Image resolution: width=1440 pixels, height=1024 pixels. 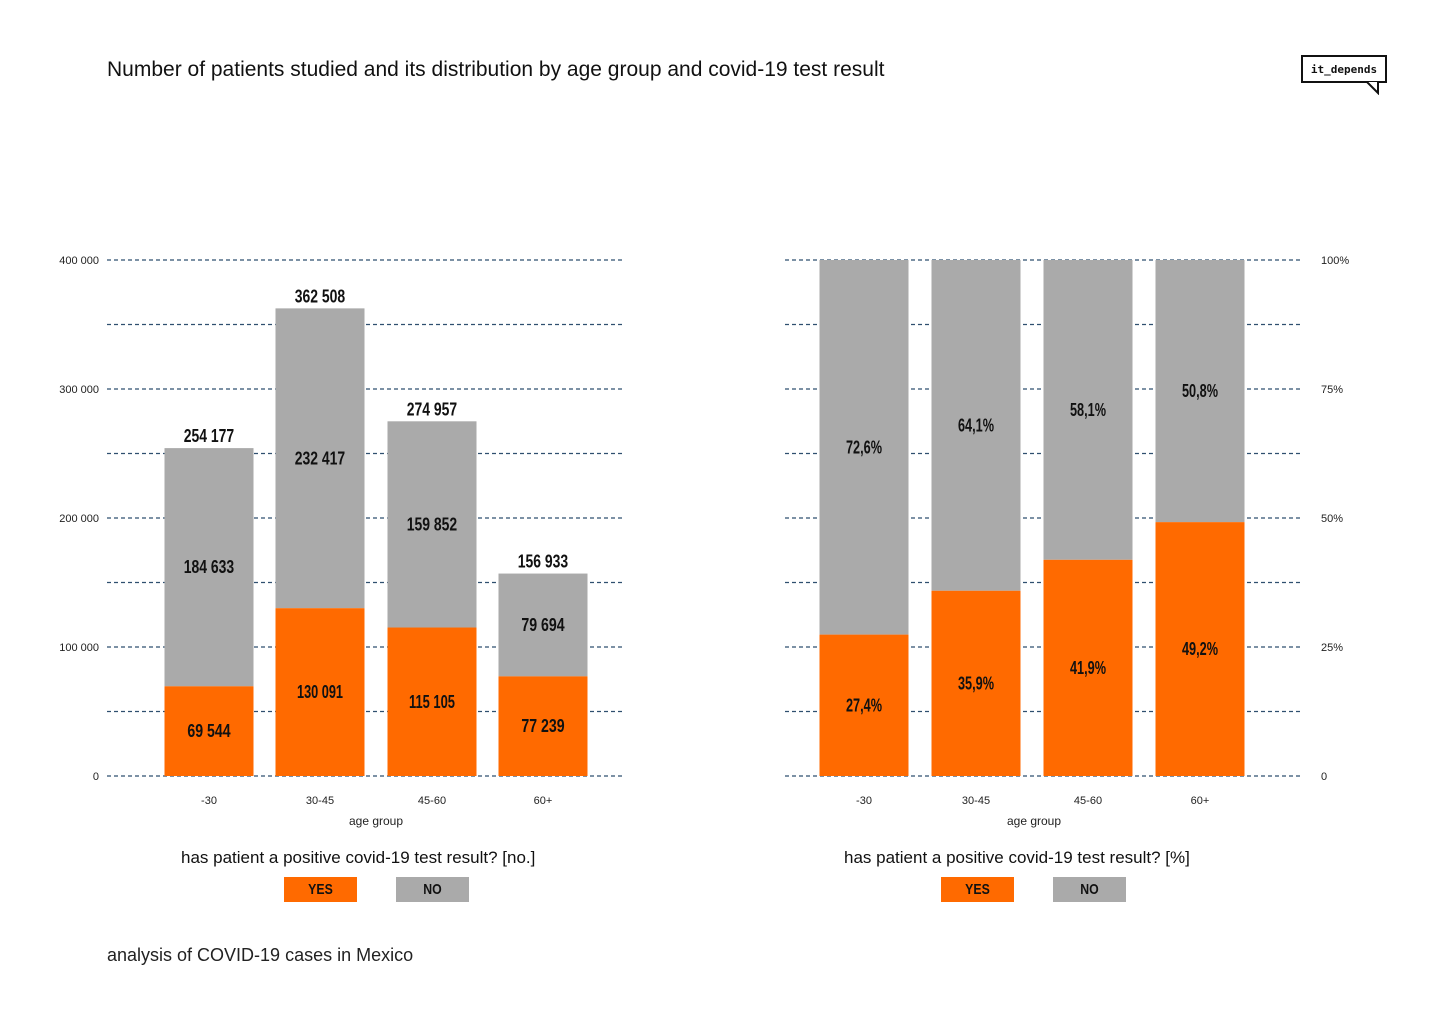 I want to click on y-tick-label: 100%, so click(x=1335, y=261).